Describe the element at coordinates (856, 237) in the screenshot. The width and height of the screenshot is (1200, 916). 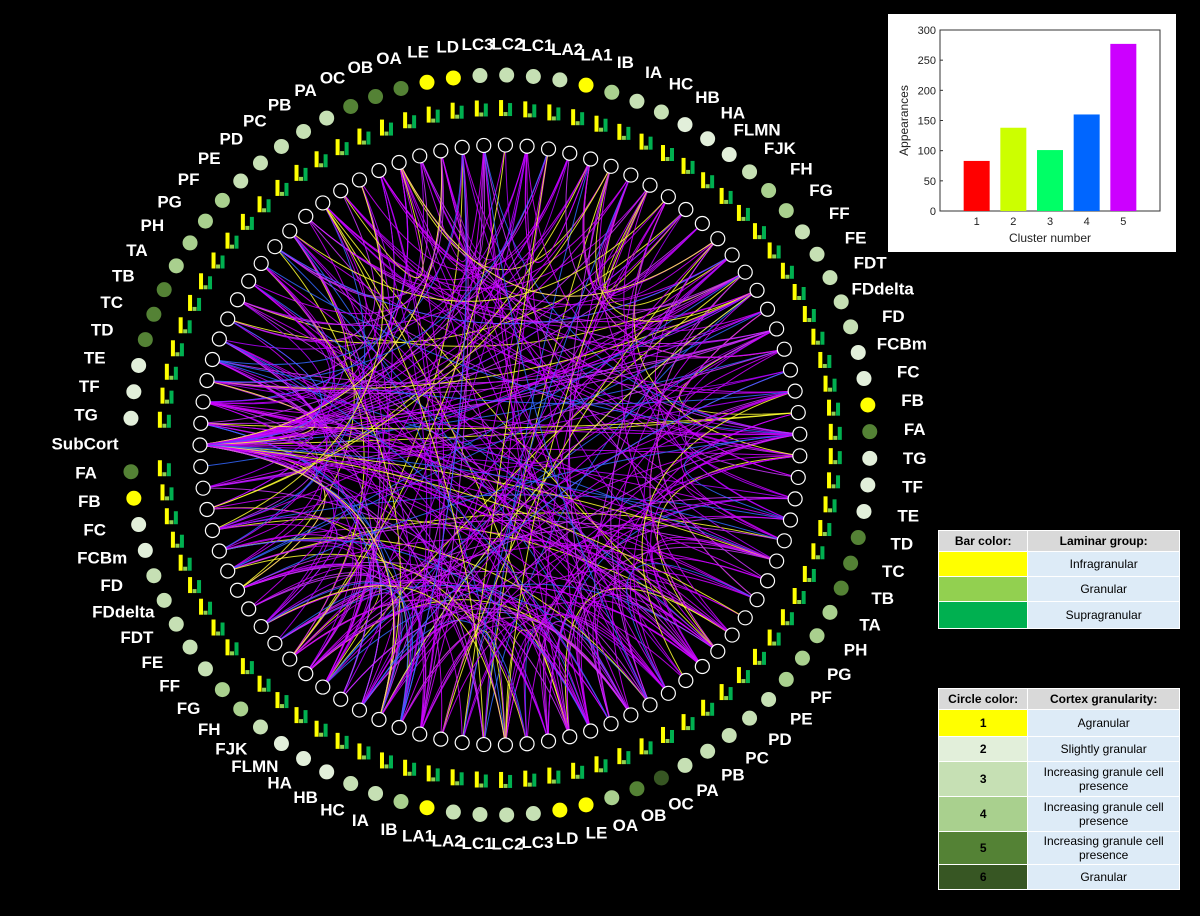
I see `node-label: FE` at that location.